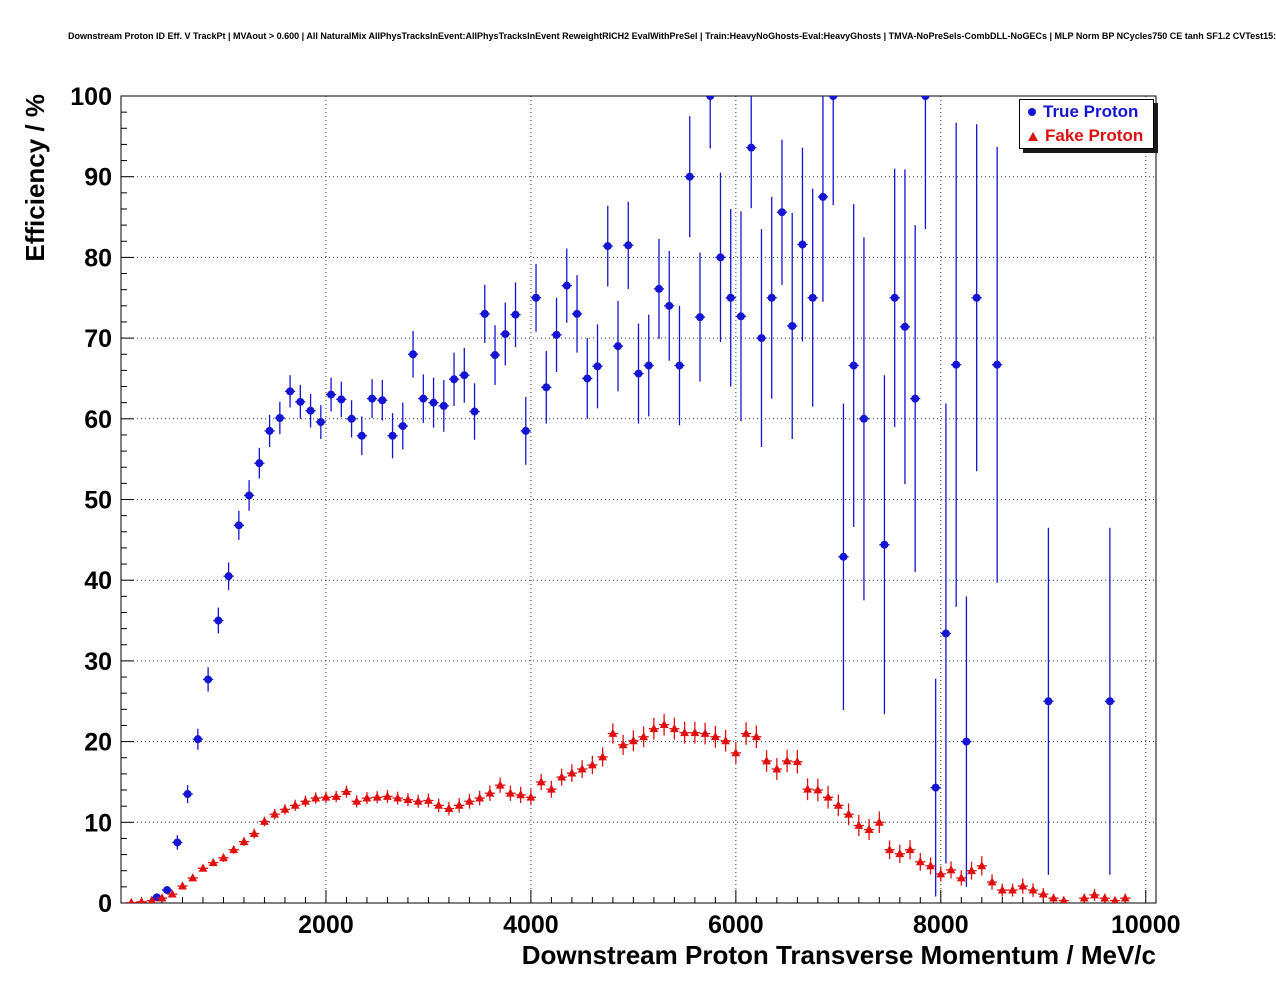 The height and width of the screenshot is (996, 1276). I want to click on svg-text: 2000, so click(326, 925).